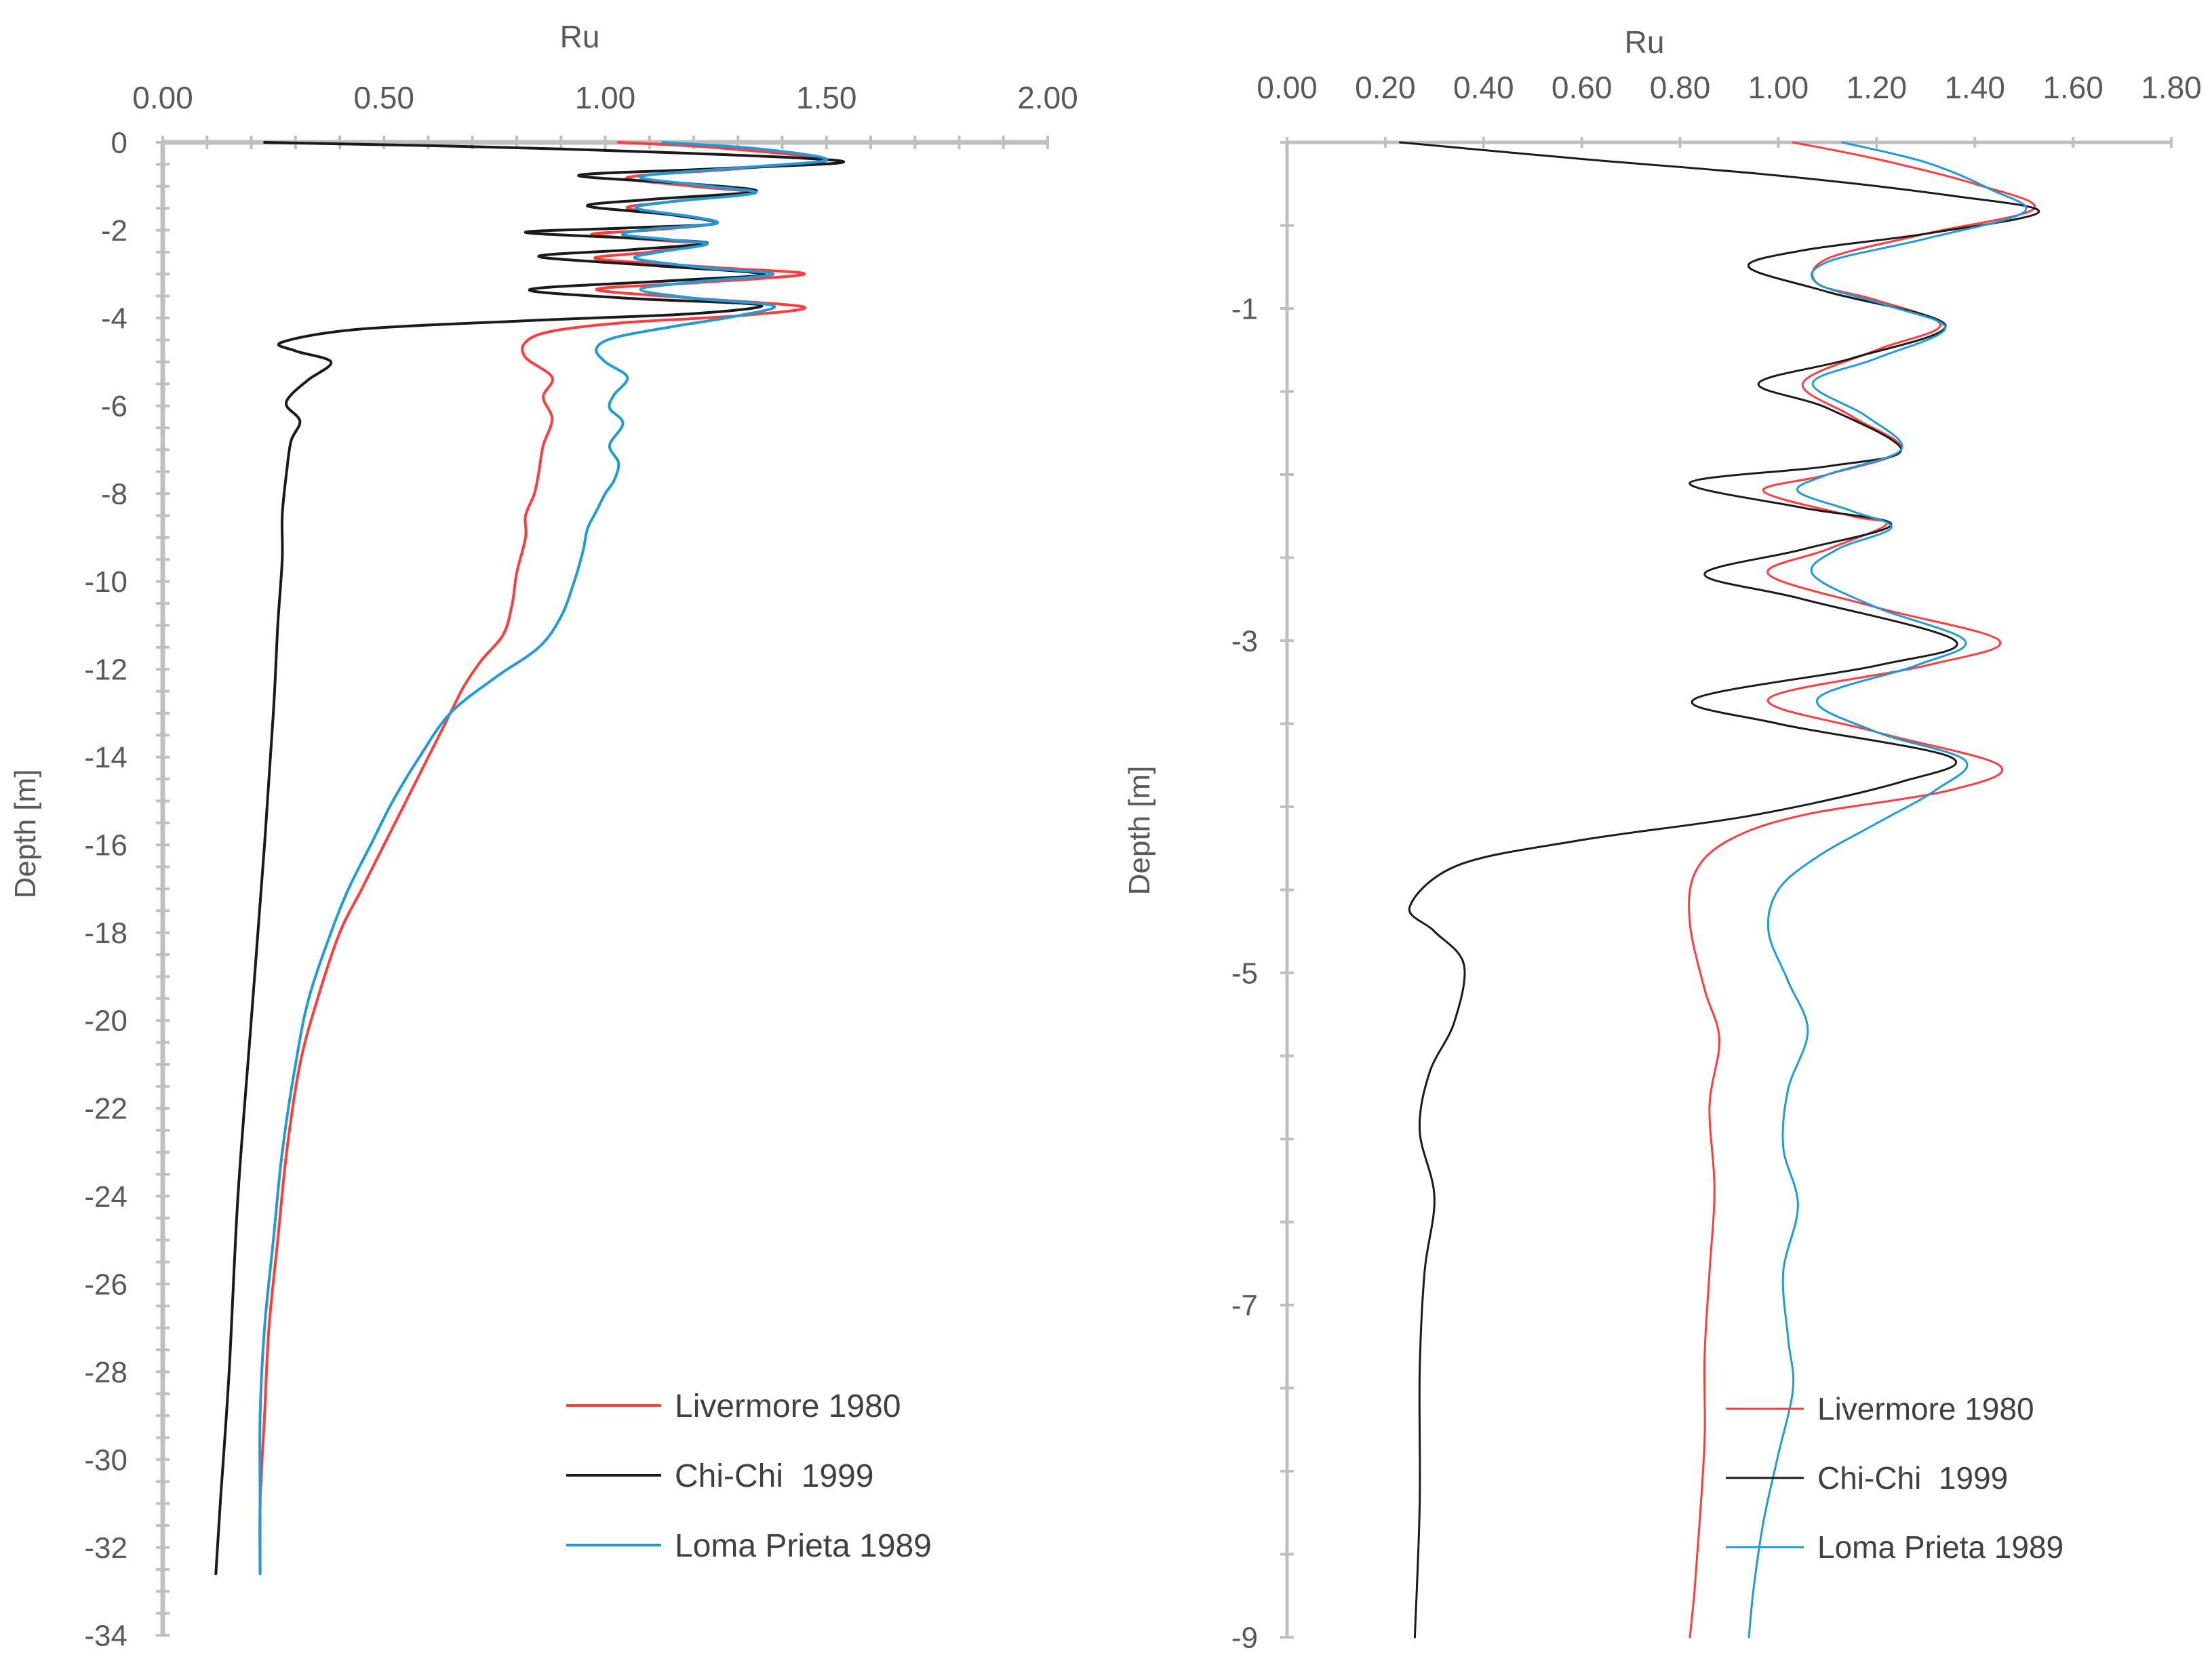  What do you see at coordinates (114, 406) in the screenshot?
I see `y-tick-label: -6` at bounding box center [114, 406].